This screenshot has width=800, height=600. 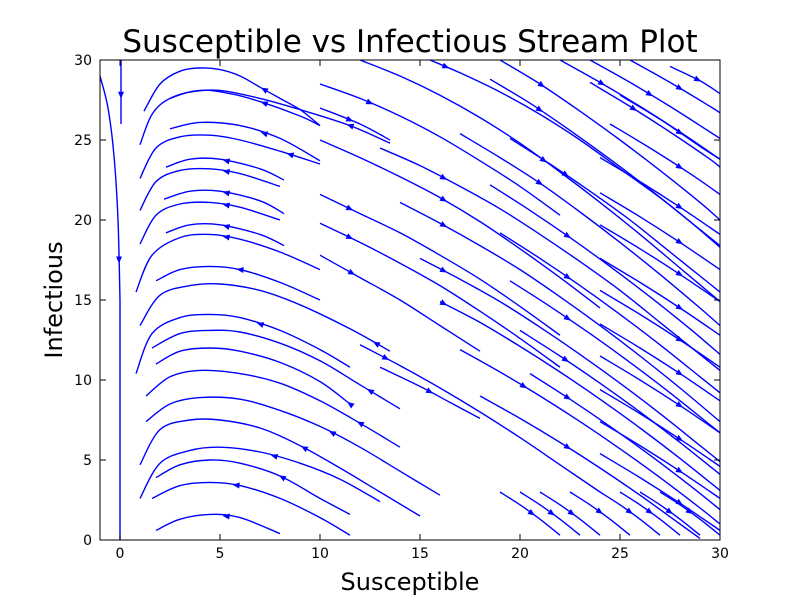 I want to click on y-tick-label: 15, so click(x=83, y=301).